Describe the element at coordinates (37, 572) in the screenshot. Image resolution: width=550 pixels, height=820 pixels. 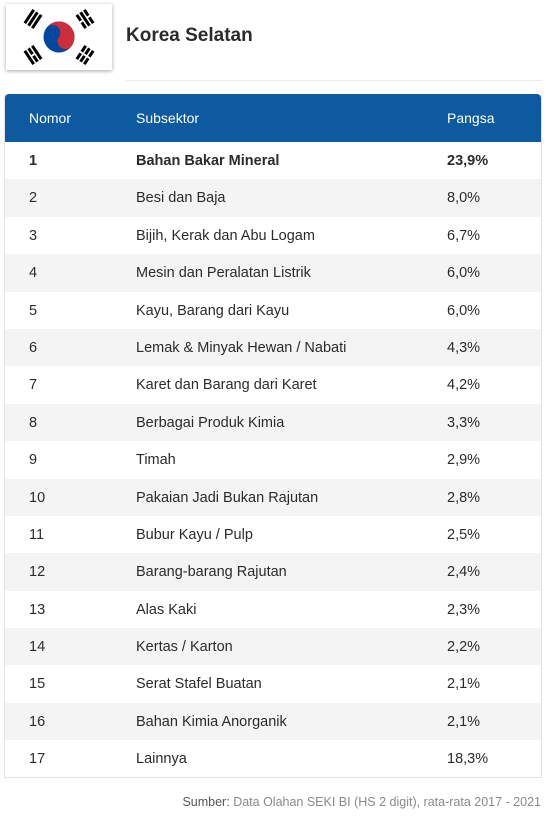
I see `row-number: 12` at that location.